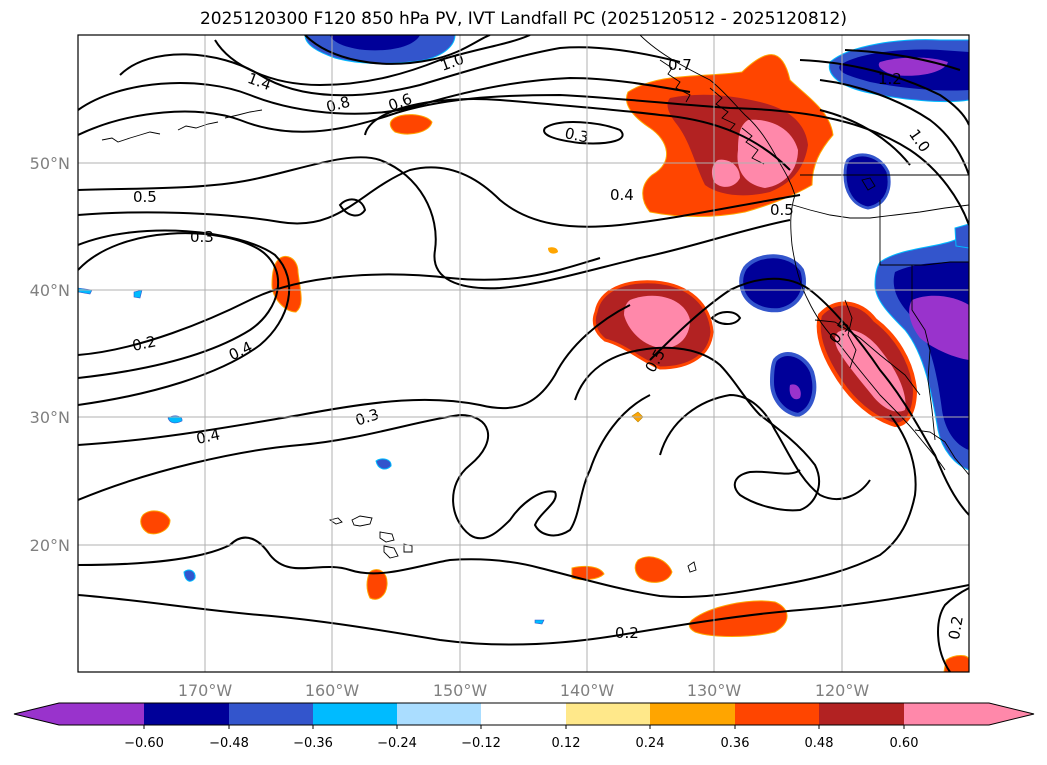 This screenshot has height=765, width=1047. Describe the element at coordinates (229, 743) in the screenshot. I see `colorbar-label: −0.48` at that location.